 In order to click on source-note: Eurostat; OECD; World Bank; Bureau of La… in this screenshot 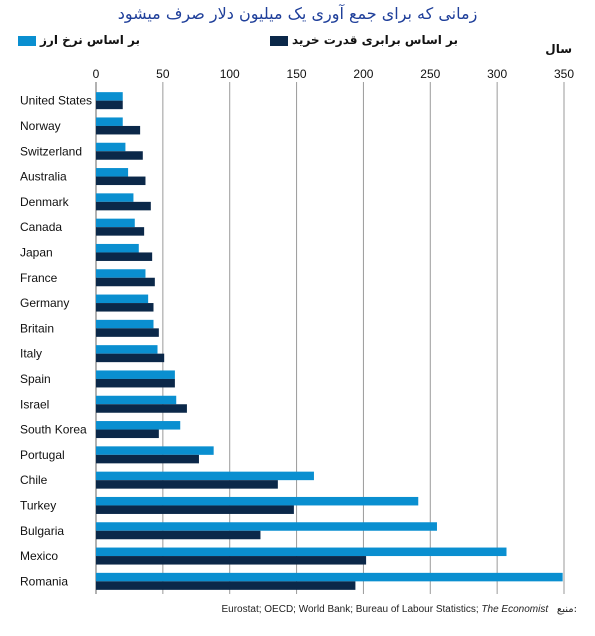, I will do `click(399, 609)`.